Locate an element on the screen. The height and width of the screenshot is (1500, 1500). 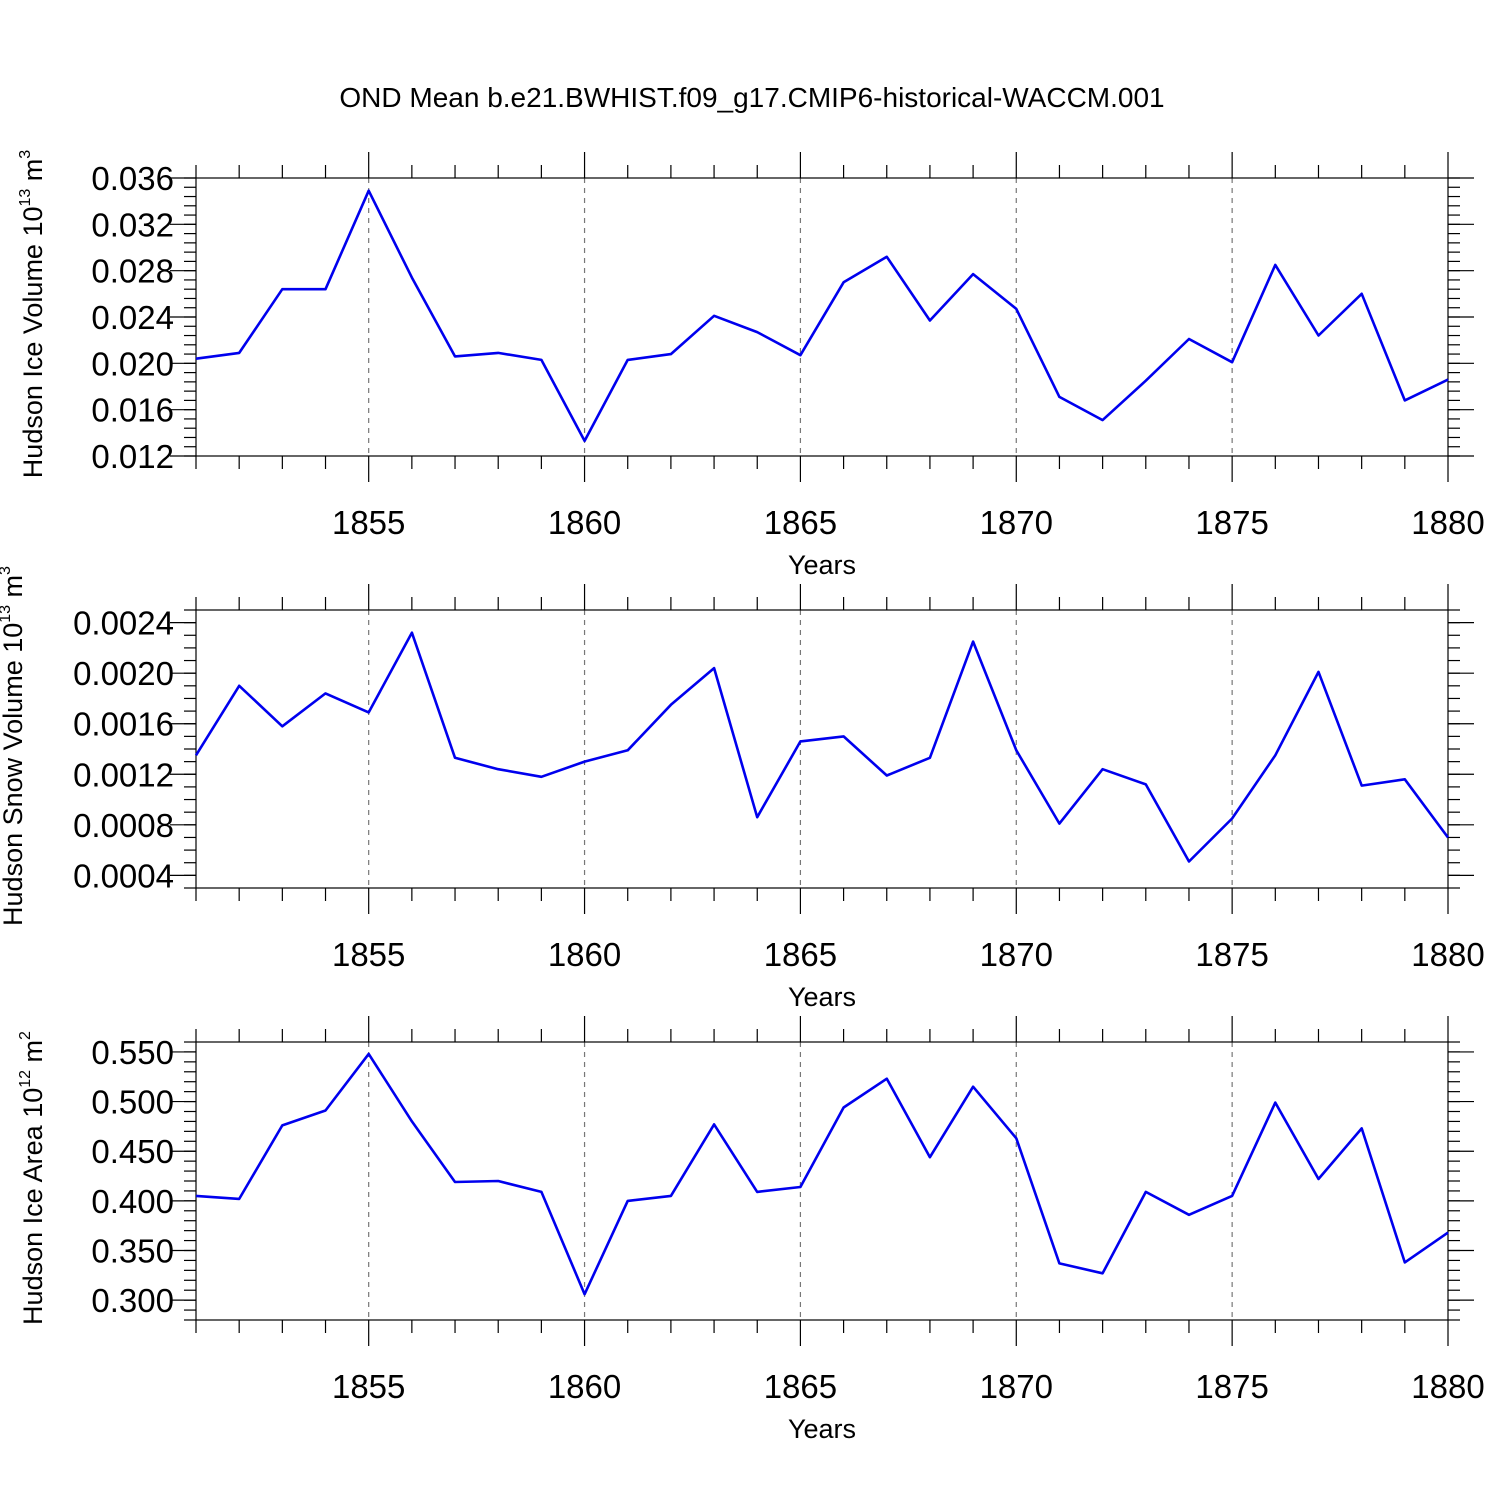
y-tick-label: 0.0020 is located at coordinates (123, 673).